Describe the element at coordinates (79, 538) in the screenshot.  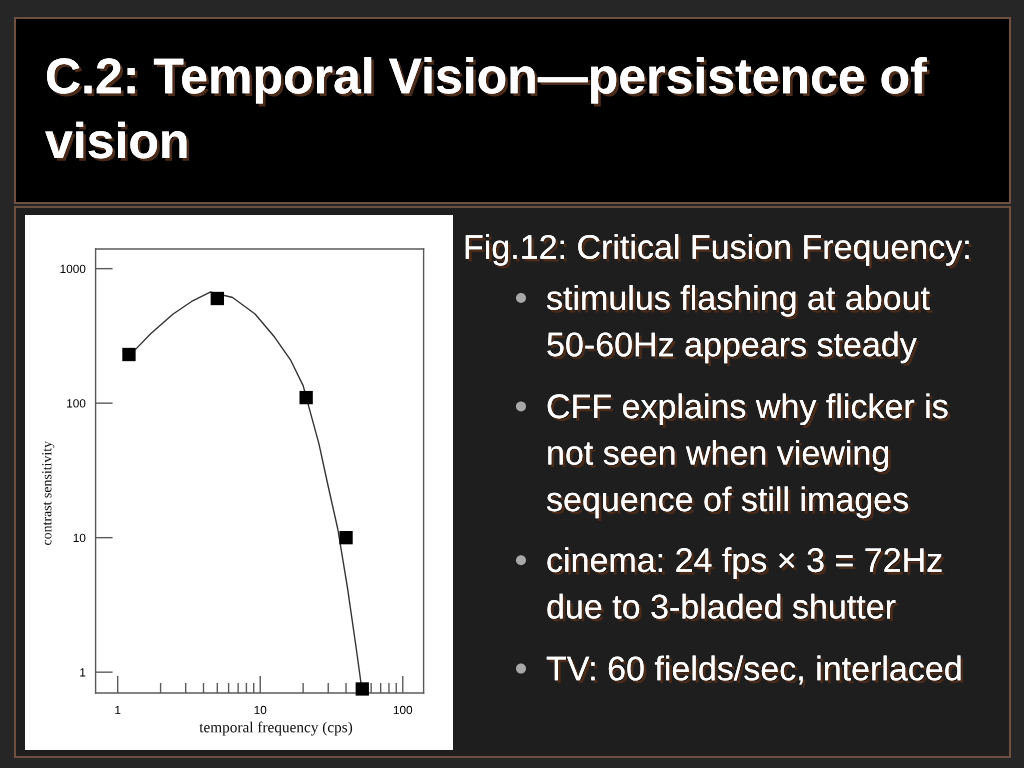
I see `y-tick-label: 10` at that location.